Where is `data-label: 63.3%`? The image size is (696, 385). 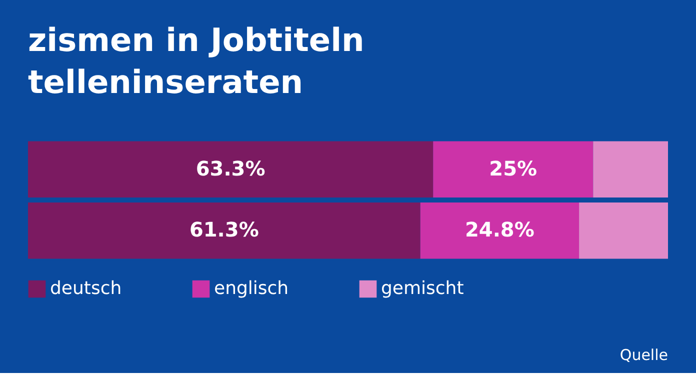
data-label: 63.3% is located at coordinates (231, 168).